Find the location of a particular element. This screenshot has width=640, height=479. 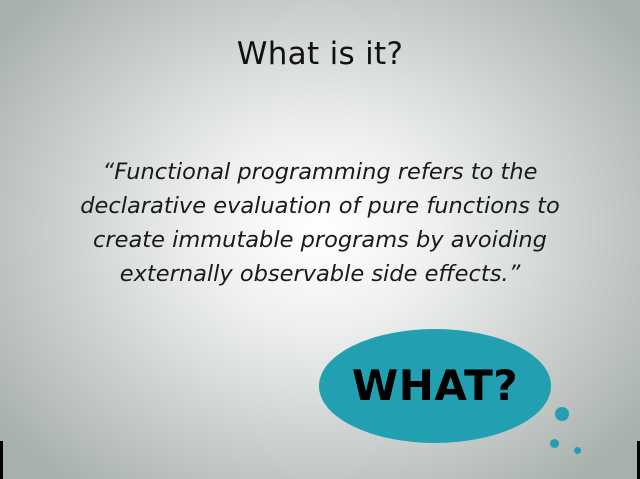

thought-dot-large is located at coordinates (562, 414).